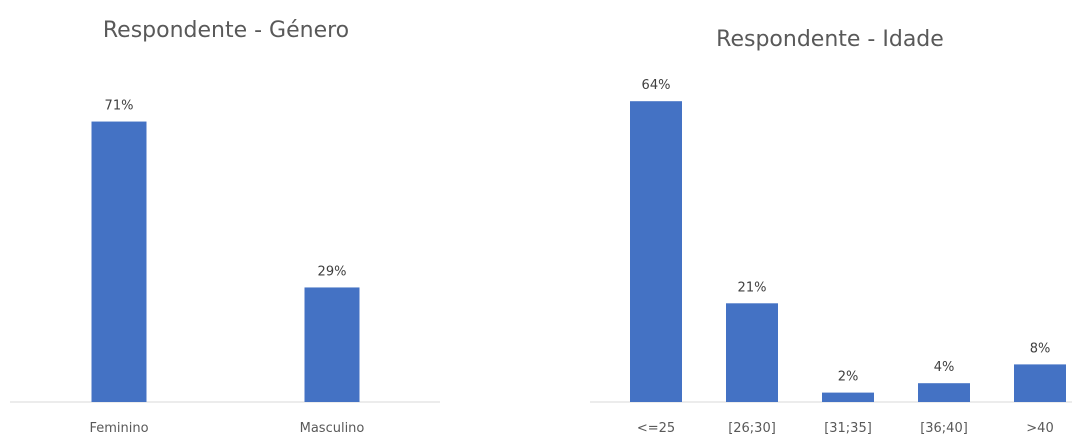 The width and height of the screenshot is (1078, 439). I want to click on data-label: 71%, so click(119, 106).